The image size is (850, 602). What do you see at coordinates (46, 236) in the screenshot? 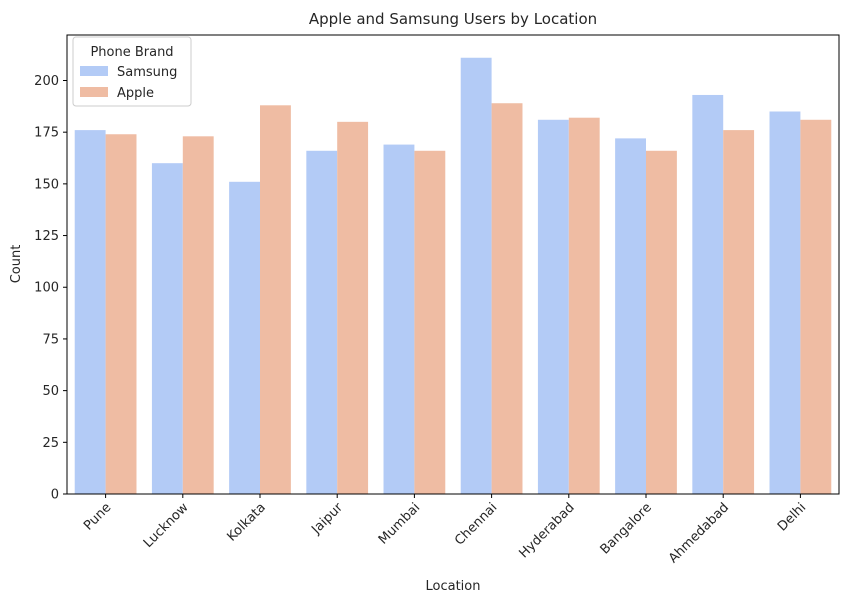
I see `y-tick-label: 125` at bounding box center [46, 236].